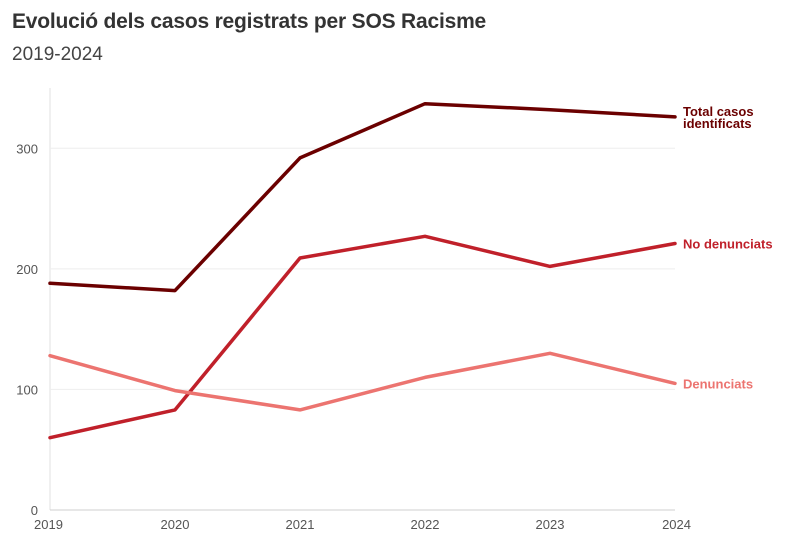  I want to click on series-label-2: Denunciats, so click(718, 383).